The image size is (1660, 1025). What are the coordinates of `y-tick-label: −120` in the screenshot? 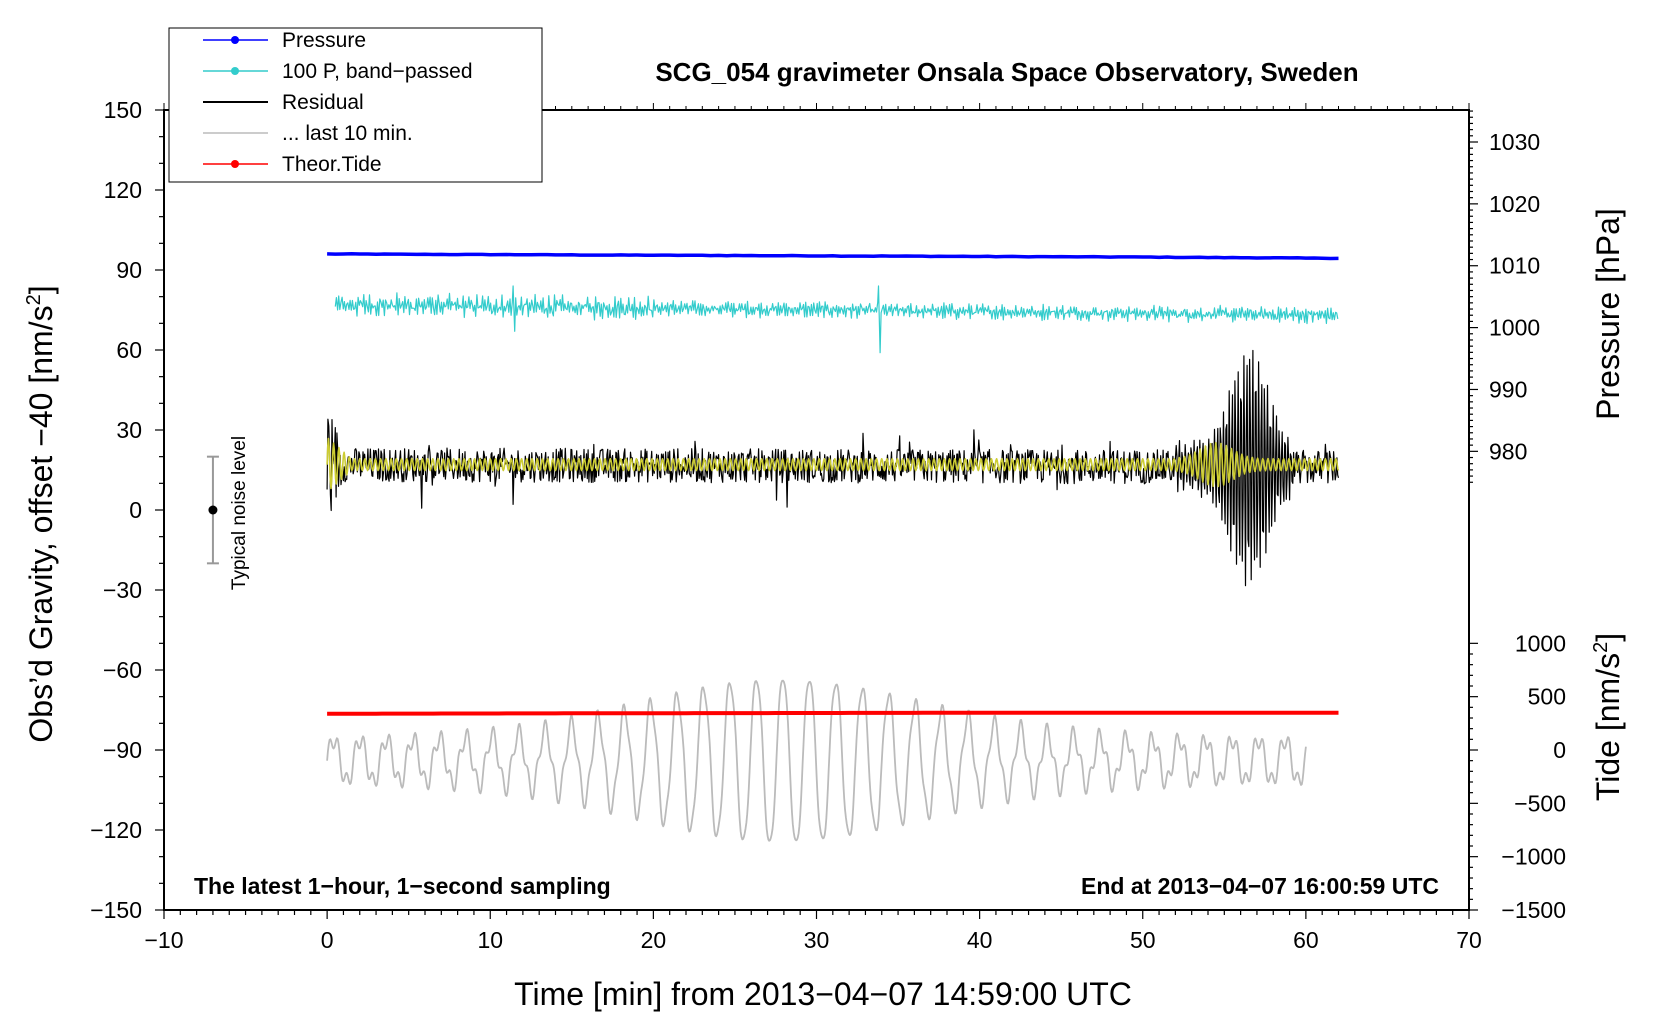 It's located at (116, 830).